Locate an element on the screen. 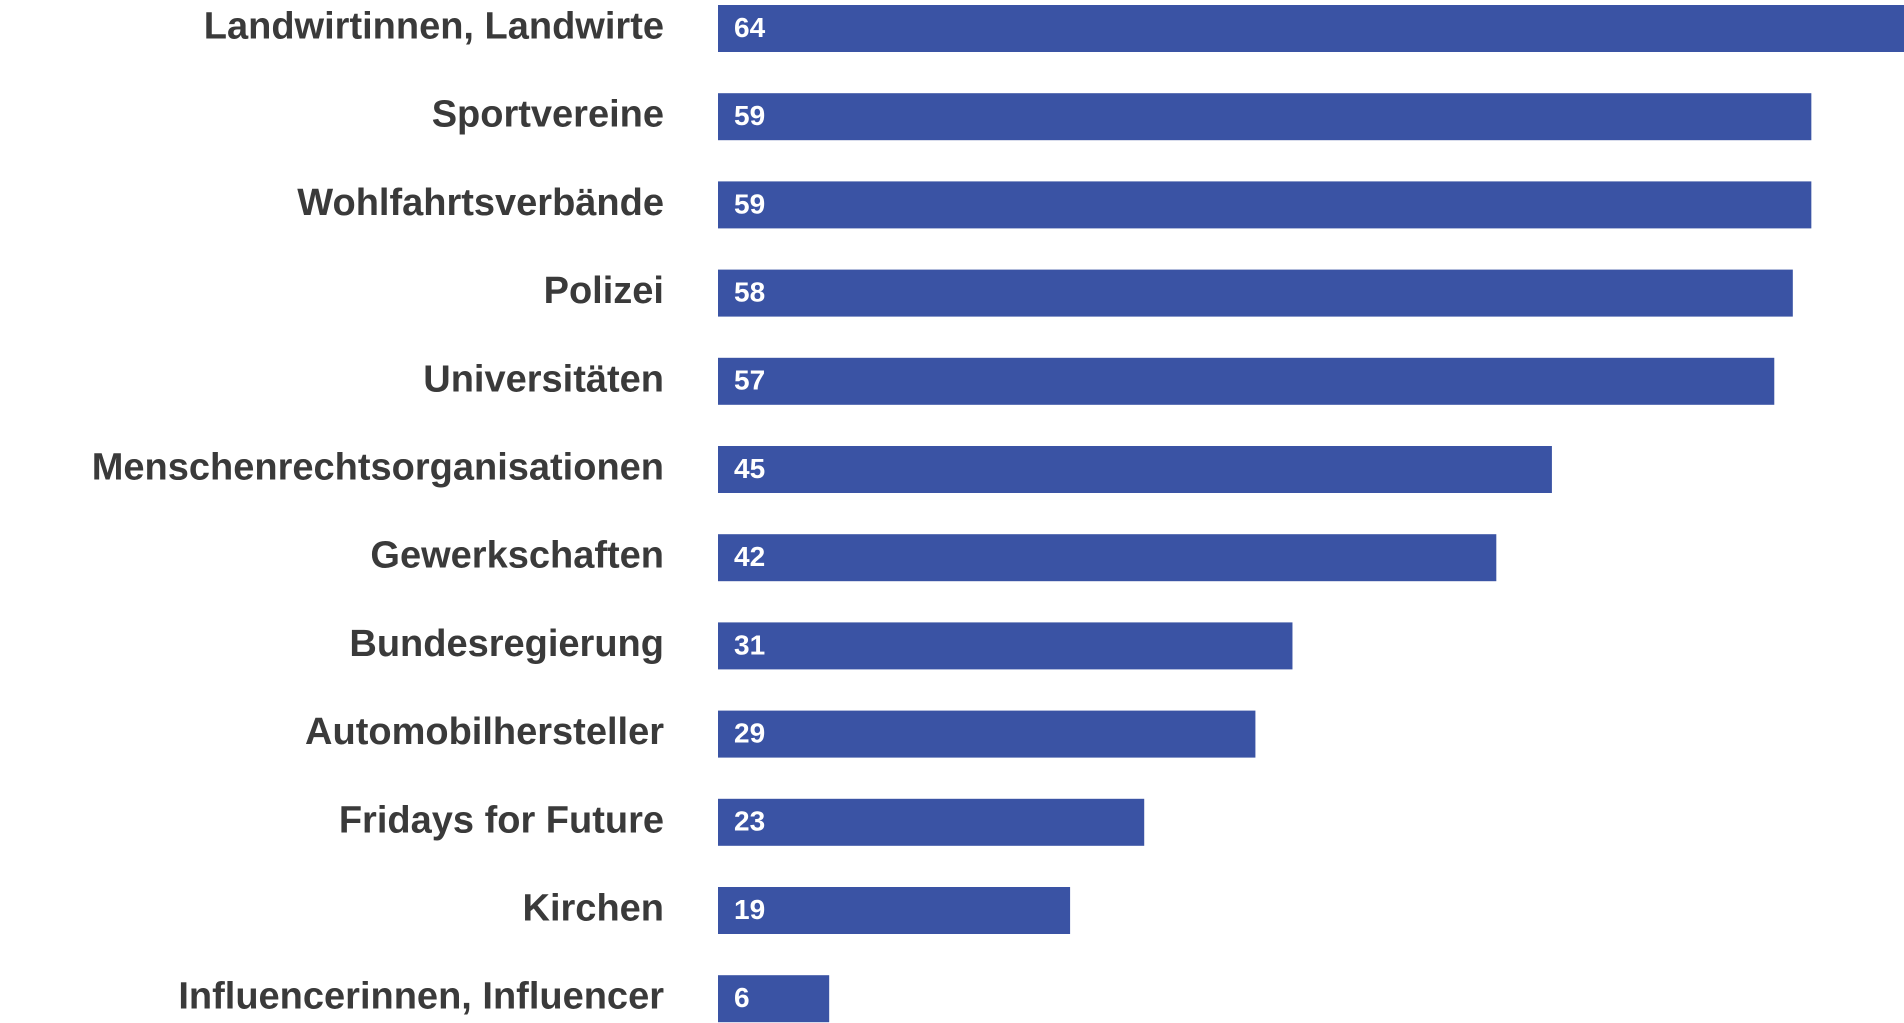  category-label: Automobilhersteller is located at coordinates (484, 732).